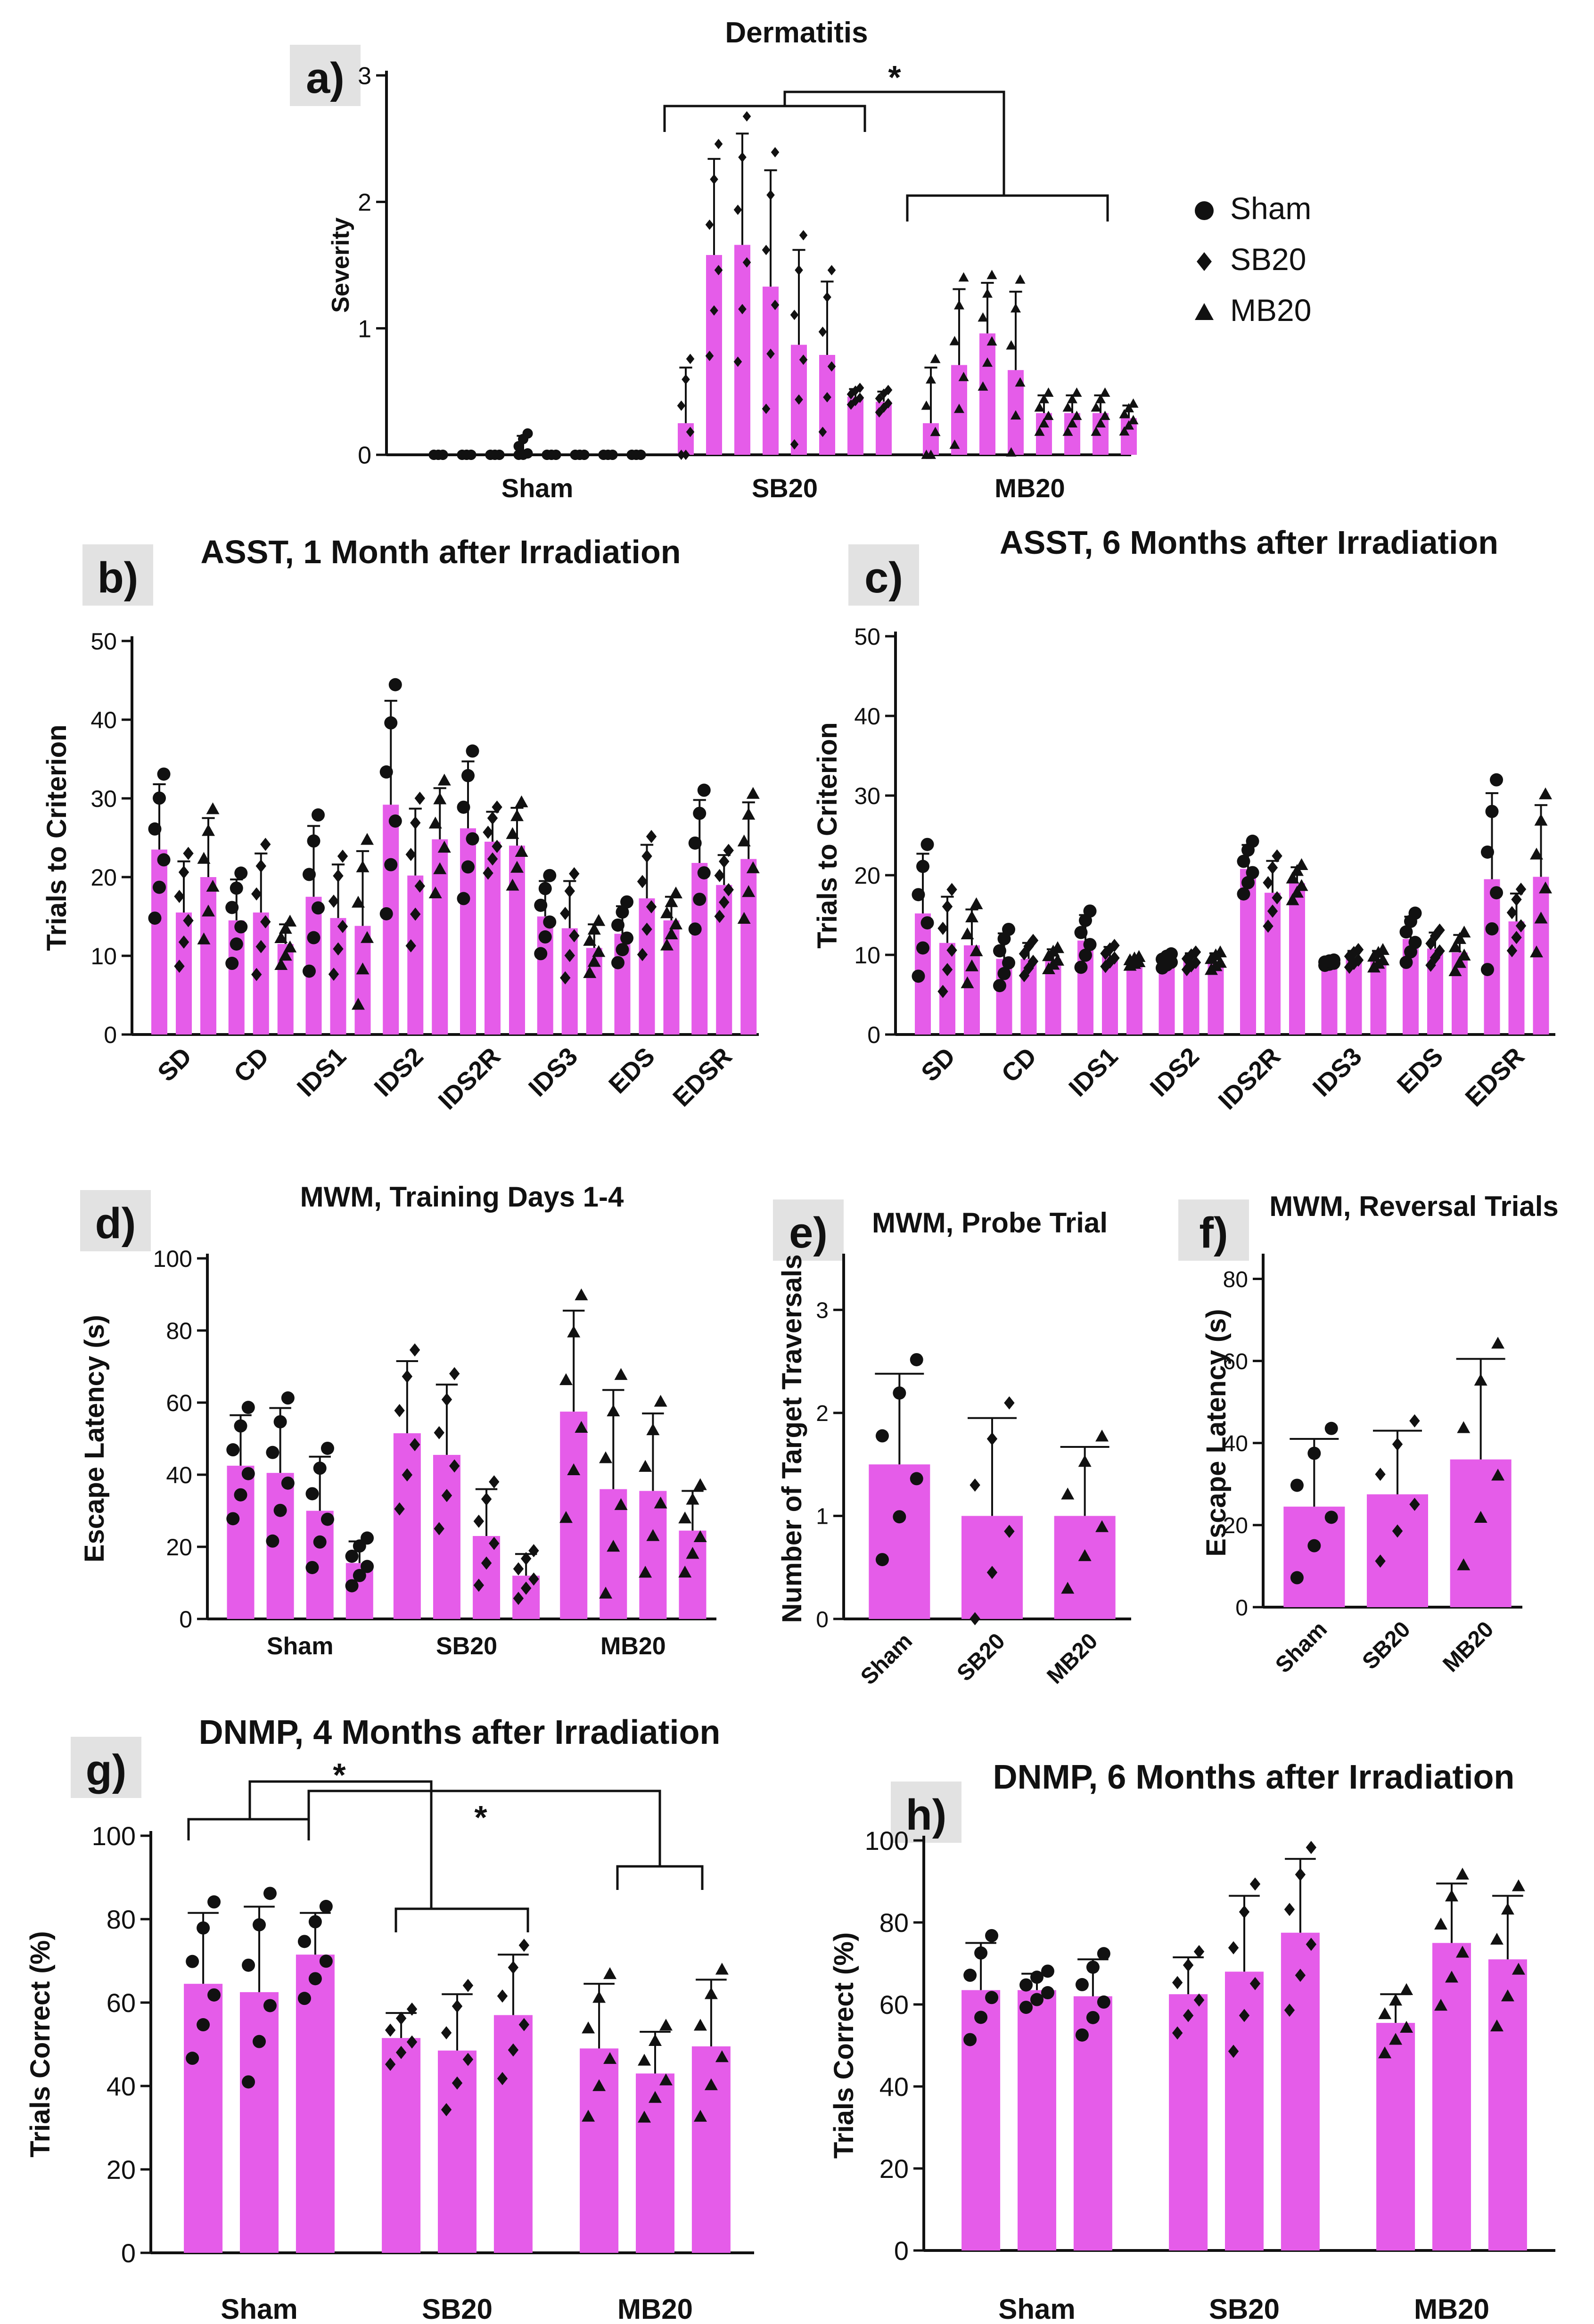 The height and width of the screenshot is (2324, 1594). What do you see at coordinates (1204, 262) in the screenshot?
I see `diamond-marker-icon` at bounding box center [1204, 262].